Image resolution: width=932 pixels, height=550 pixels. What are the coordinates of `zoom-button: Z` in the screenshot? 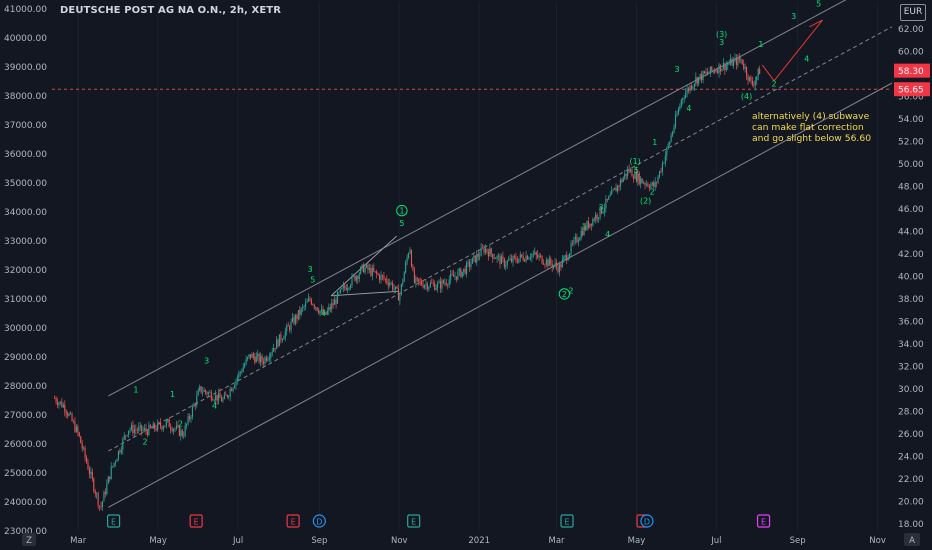 It's located at (29, 541).